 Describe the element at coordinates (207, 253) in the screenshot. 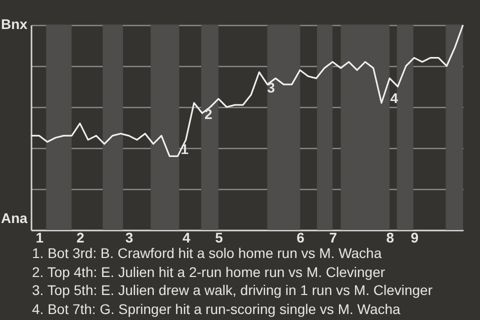

I see `text: 1. Bot 3rd: B. Crawford hit a solo home run vs M. Wacha` at that location.